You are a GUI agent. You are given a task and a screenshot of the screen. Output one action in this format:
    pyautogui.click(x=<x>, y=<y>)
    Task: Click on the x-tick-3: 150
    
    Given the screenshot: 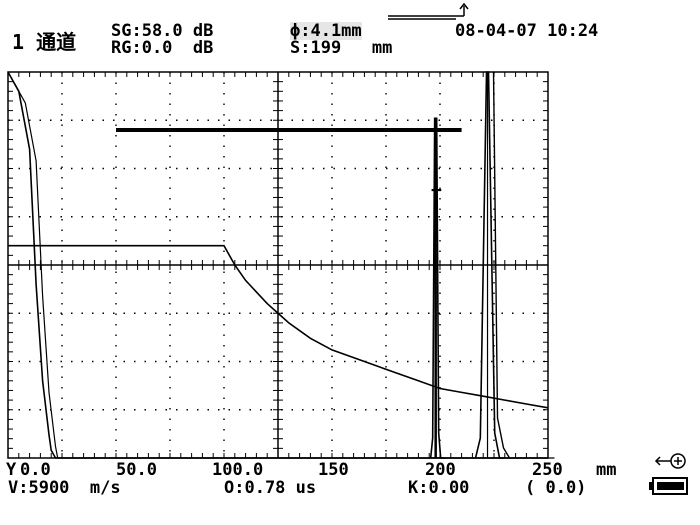 What is the action you would take?
    pyautogui.click(x=333, y=470)
    